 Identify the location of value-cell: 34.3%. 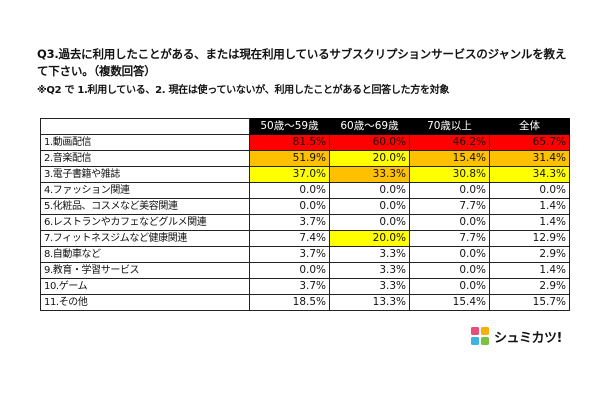
(529, 174).